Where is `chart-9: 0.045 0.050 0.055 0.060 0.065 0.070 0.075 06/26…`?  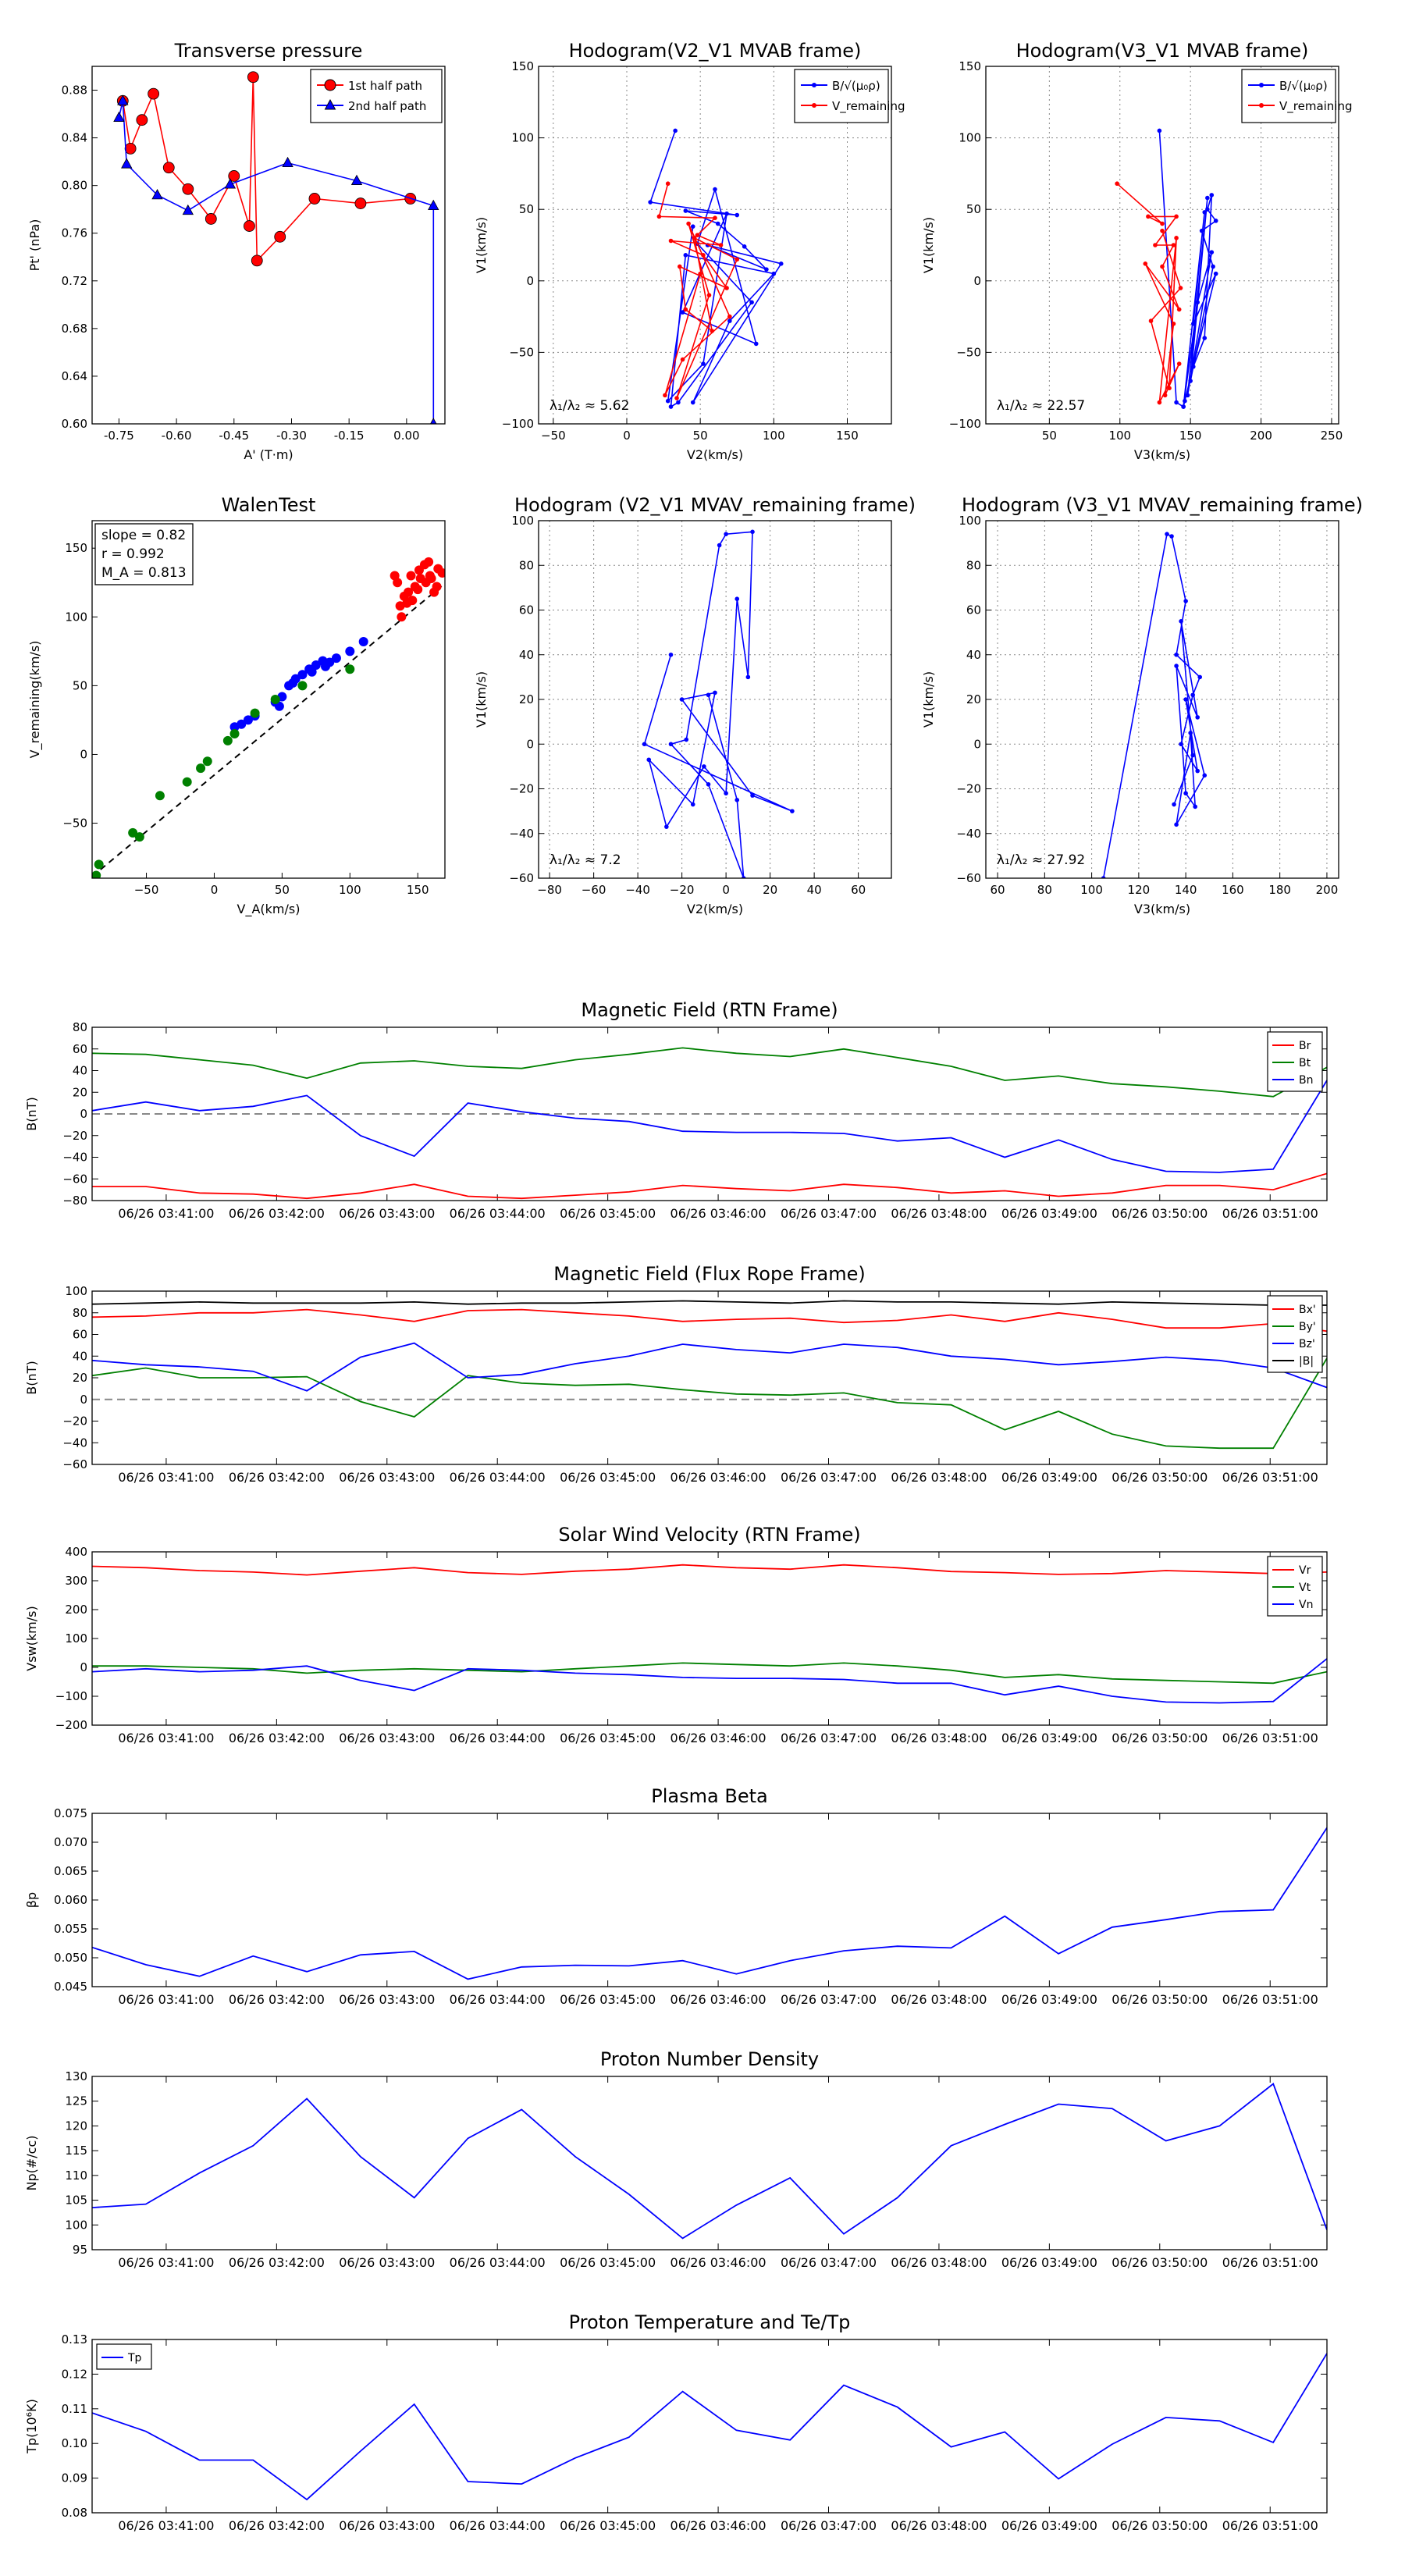 chart-9: 0.045 0.050 0.055 0.060 0.065 0.070 0.075 06/26… is located at coordinates (676, 1896).